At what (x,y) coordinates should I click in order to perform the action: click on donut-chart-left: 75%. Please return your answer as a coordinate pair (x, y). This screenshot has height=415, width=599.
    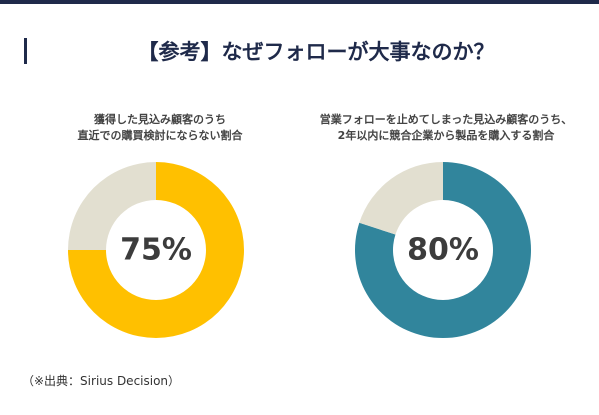
    Looking at the image, I should click on (156, 250).